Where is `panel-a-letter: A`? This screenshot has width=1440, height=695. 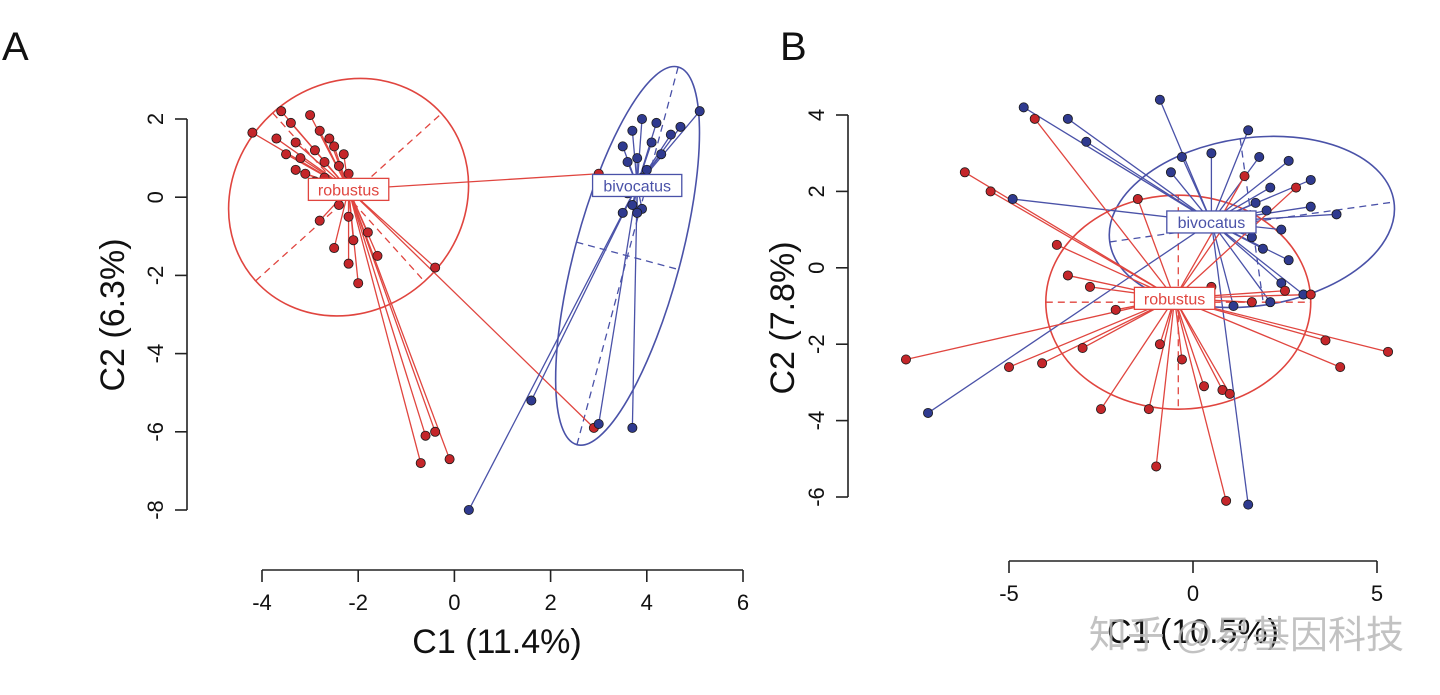 panel-a-letter: A is located at coordinates (15, 47).